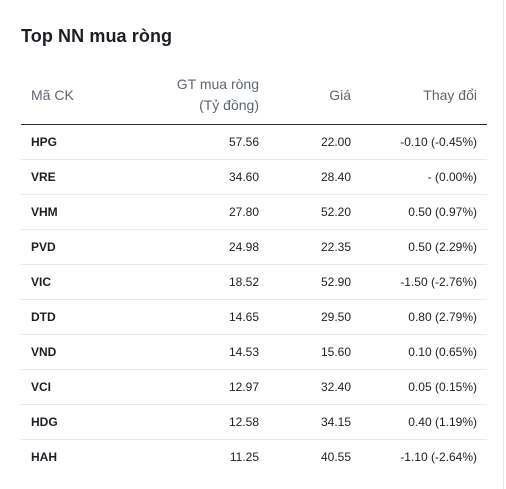  Describe the element at coordinates (74, 352) in the screenshot. I see `stock-symbol: VND` at that location.